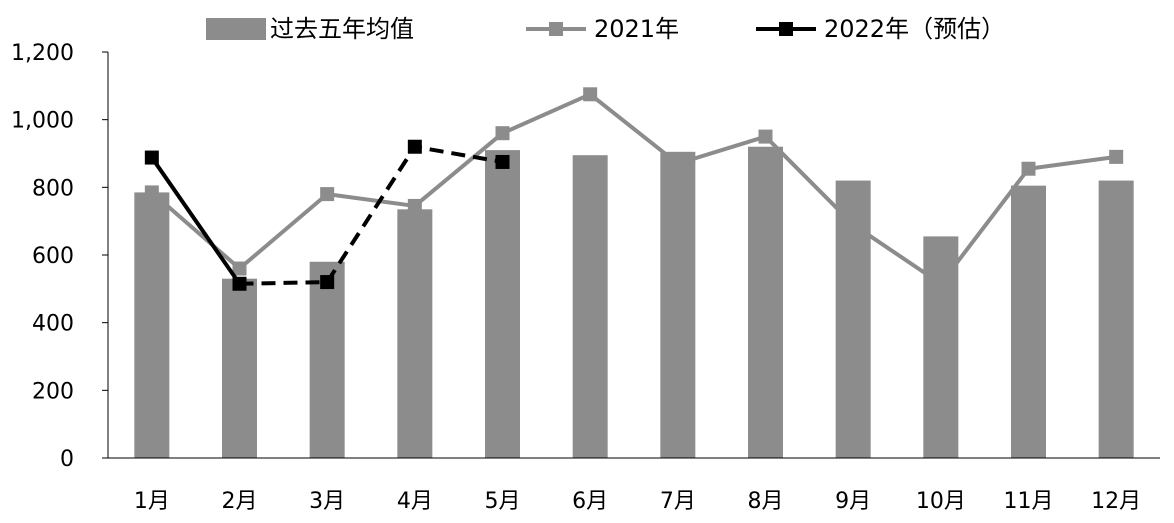 The height and width of the screenshot is (523, 1174). Describe the element at coordinates (590, 501) in the screenshot. I see `x-tick-label: 6月` at that location.